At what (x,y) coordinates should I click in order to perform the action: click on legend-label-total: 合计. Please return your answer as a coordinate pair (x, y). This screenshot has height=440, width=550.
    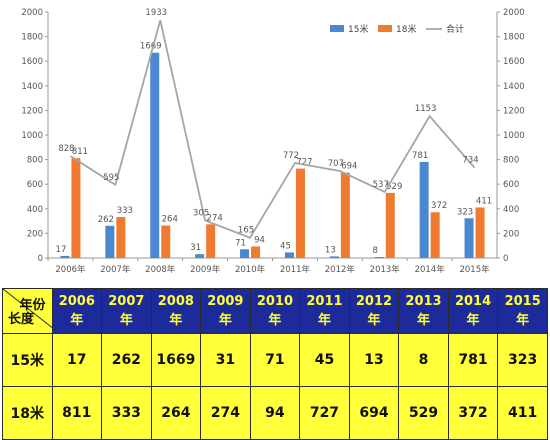
    Looking at the image, I should click on (455, 29).